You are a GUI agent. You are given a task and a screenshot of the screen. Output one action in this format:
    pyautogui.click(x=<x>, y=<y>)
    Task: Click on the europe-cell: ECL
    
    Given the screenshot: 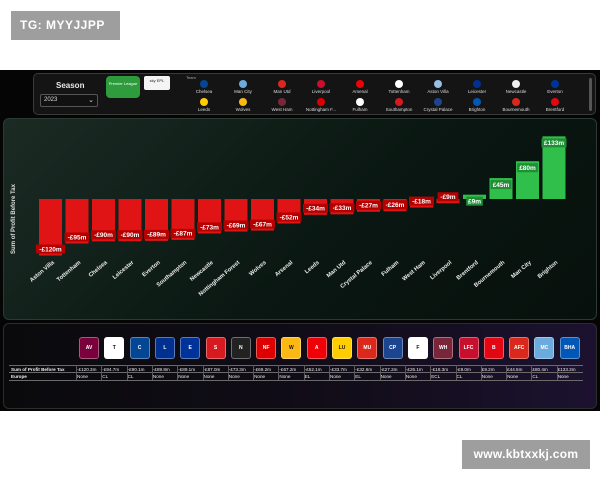 What is the action you would take?
    pyautogui.click(x=436, y=376)
    